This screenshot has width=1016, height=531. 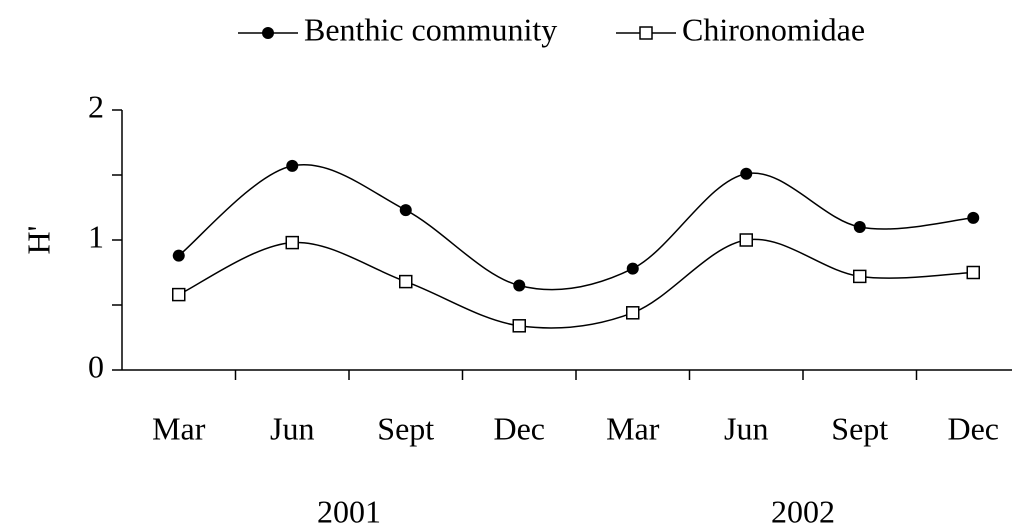 I want to click on x-group-label: 2001, so click(x=349, y=511).